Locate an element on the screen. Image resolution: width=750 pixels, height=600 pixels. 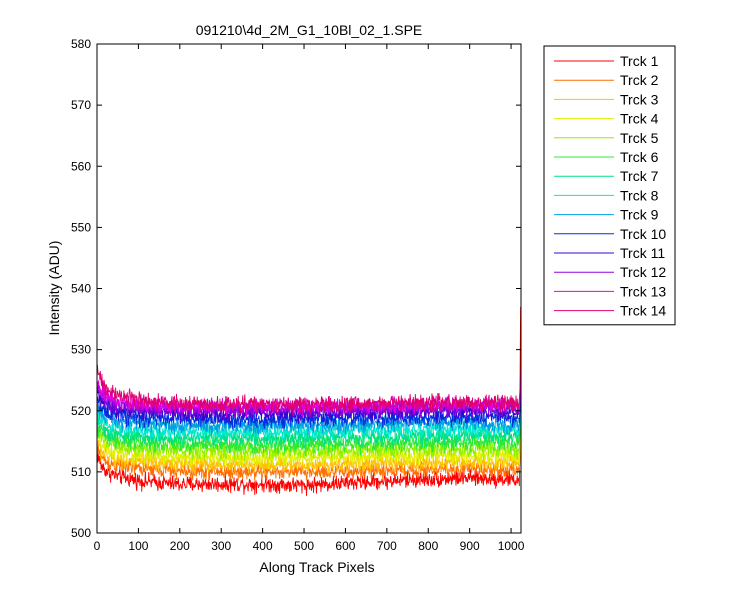
y-tick-label: 550 is located at coordinates (81, 227).